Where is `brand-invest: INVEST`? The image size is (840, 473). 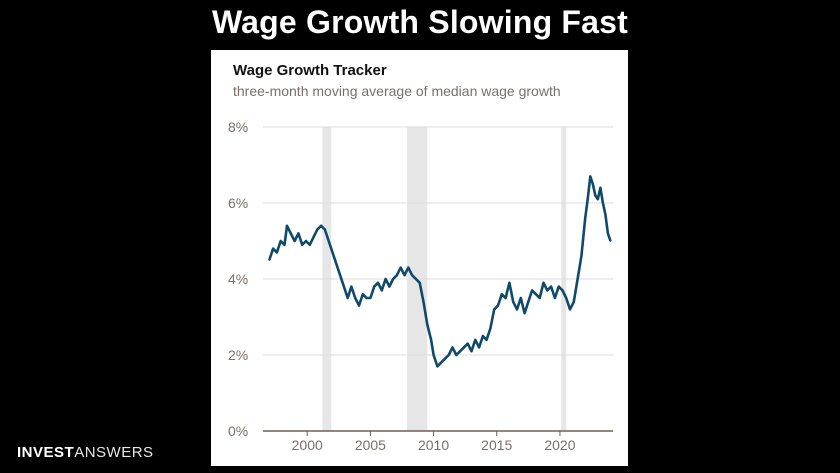 brand-invest: INVEST is located at coordinates (46, 452).